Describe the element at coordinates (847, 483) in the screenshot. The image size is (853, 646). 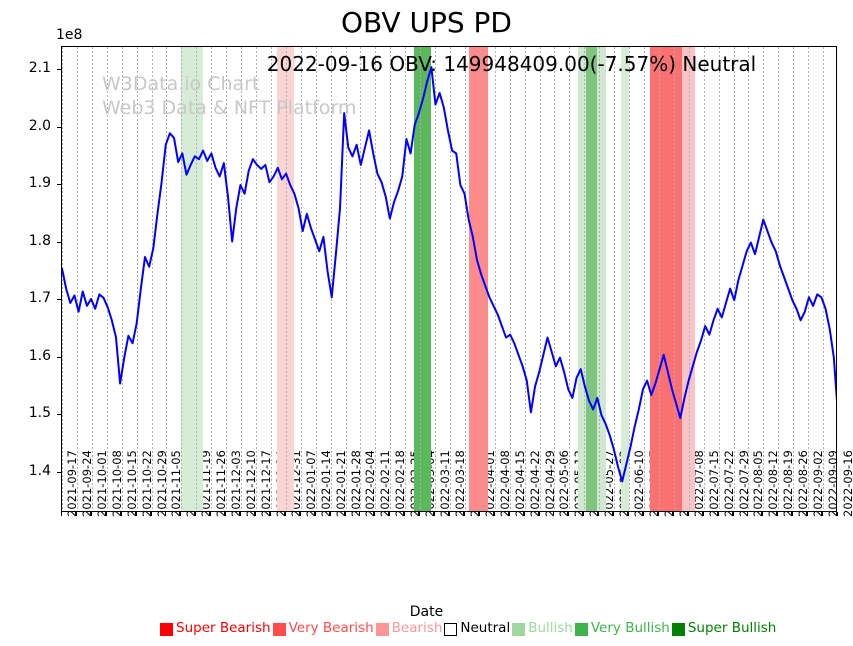
I see `x-tick-label: 2022-09-16` at that location.